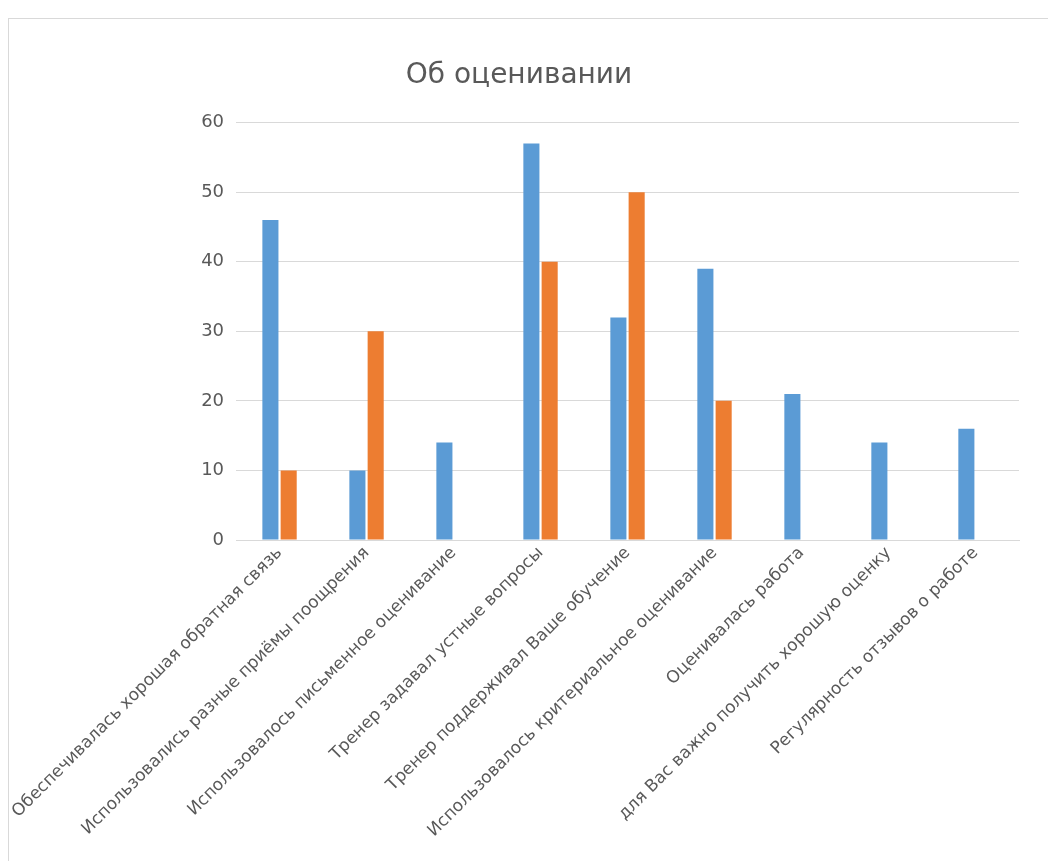 The height and width of the screenshot is (861, 1048). I want to click on y-tick-label: 20, so click(213, 399).